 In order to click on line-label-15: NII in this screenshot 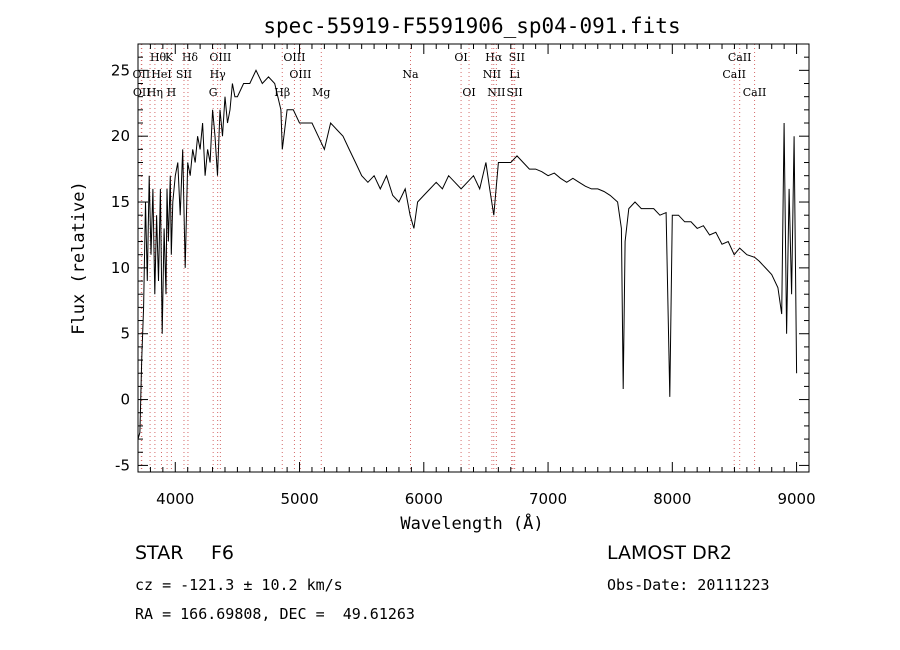, I will do `click(492, 74)`.